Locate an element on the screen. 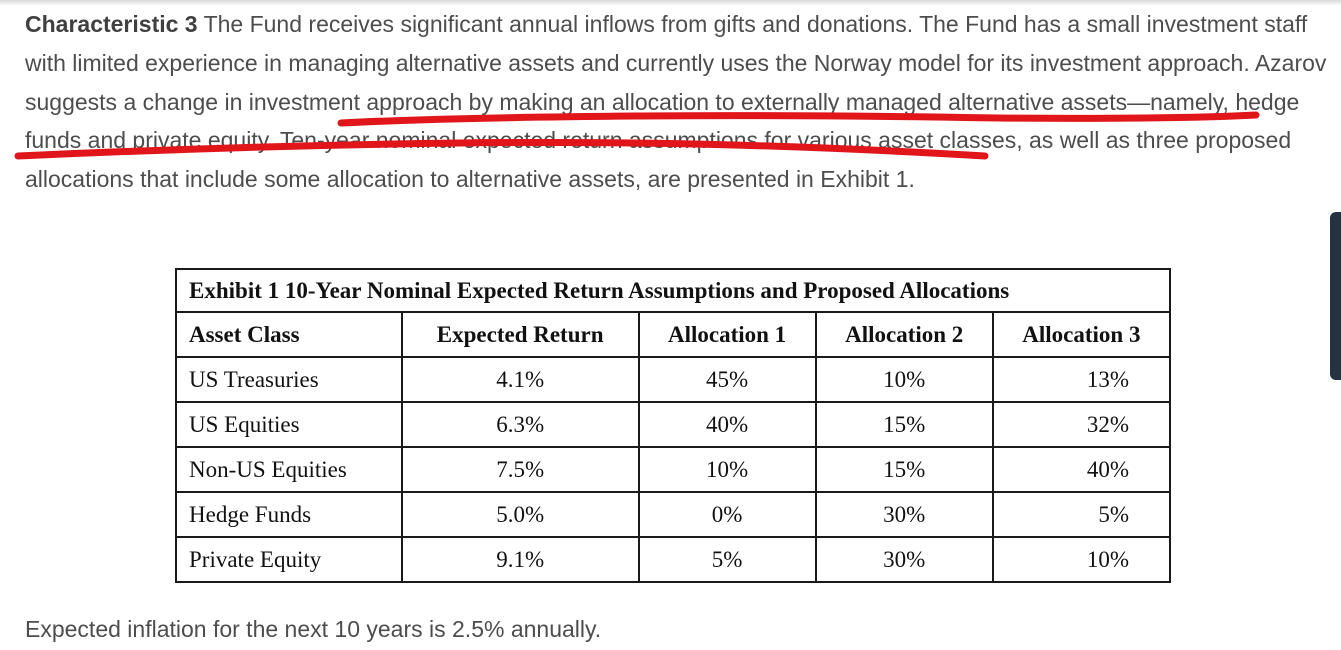 Image resolution: width=1341 pixels, height=650 pixels. side-scroll-tab is located at coordinates (1335, 296).